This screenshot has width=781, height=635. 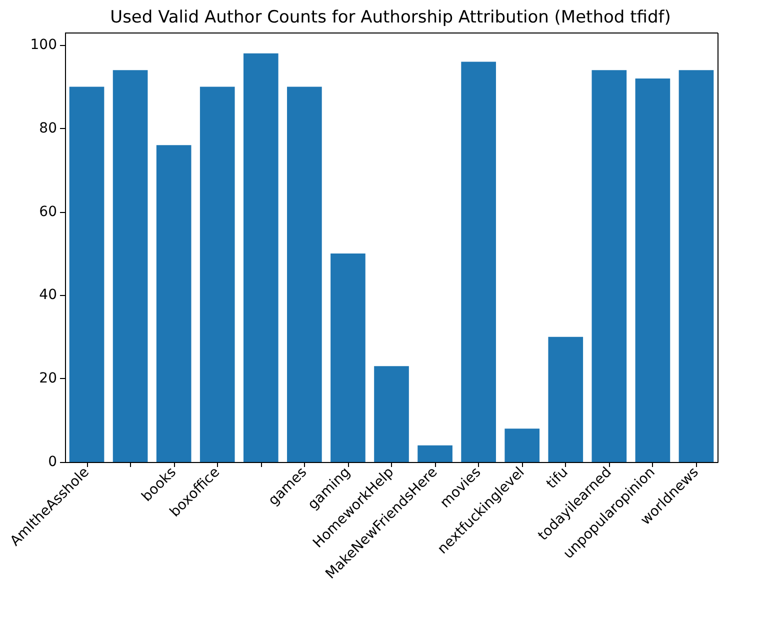 What do you see at coordinates (48, 128) in the screenshot?
I see `y-tick-label: 80` at bounding box center [48, 128].